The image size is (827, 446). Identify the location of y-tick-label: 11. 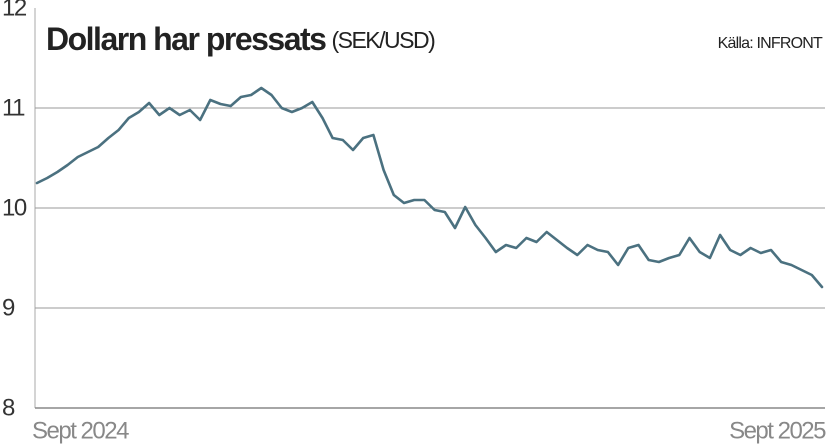
(13, 107).